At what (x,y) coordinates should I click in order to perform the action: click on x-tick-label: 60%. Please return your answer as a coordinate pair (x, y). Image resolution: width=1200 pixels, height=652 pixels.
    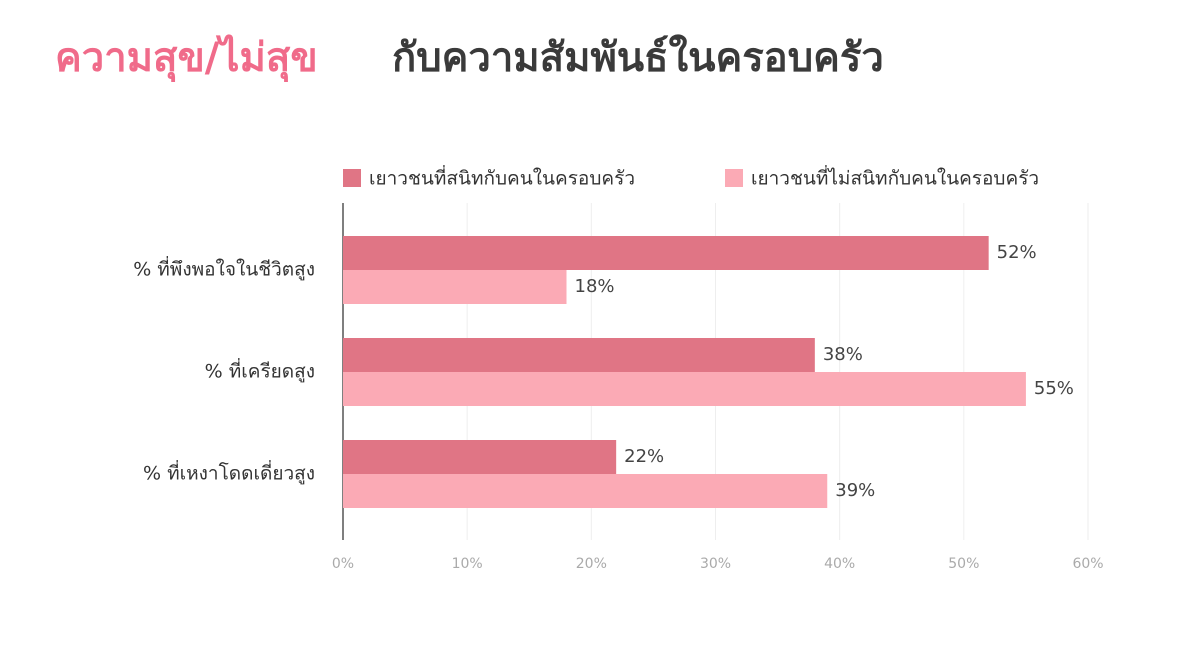
    Looking at the image, I should click on (1087, 564).